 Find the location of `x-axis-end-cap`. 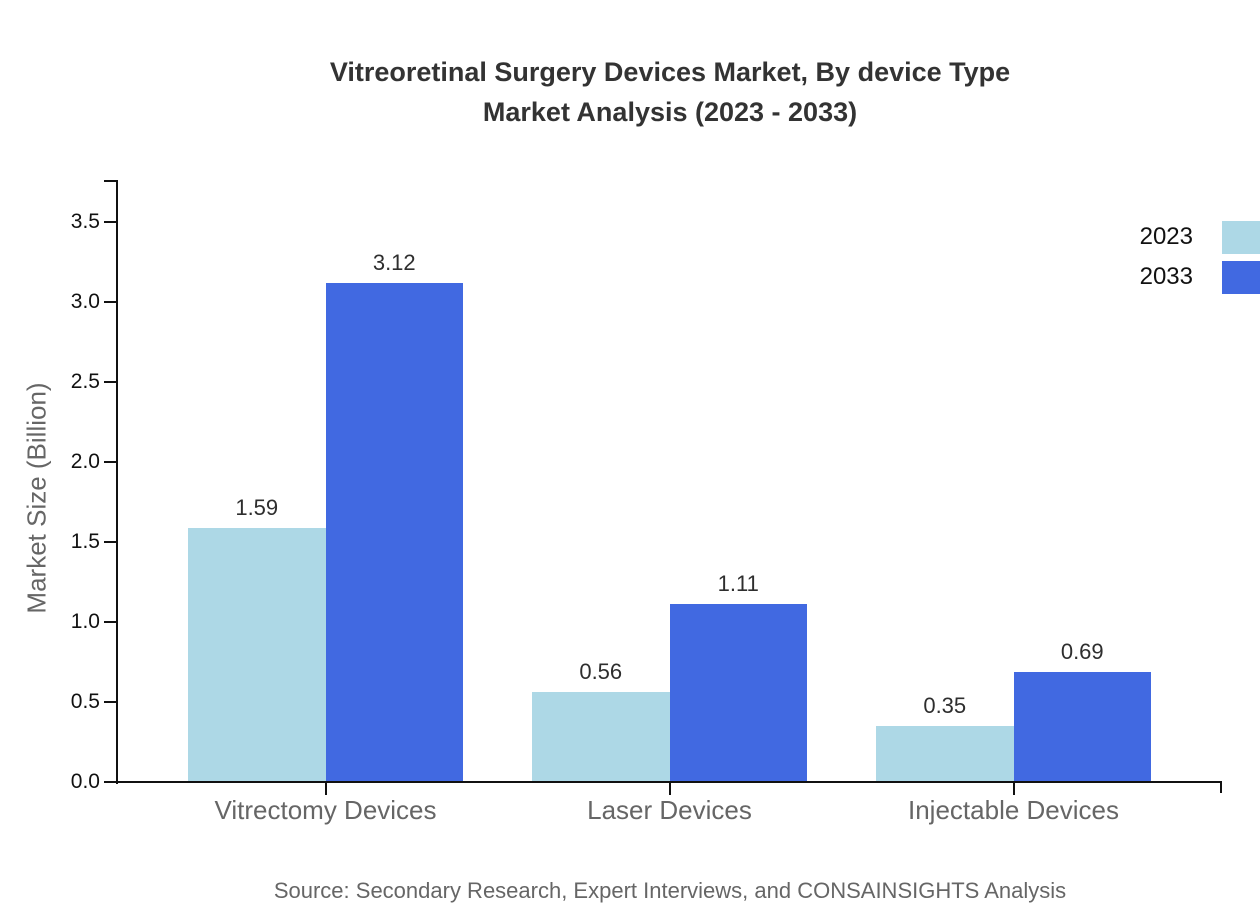

x-axis-end-cap is located at coordinates (1221, 787).